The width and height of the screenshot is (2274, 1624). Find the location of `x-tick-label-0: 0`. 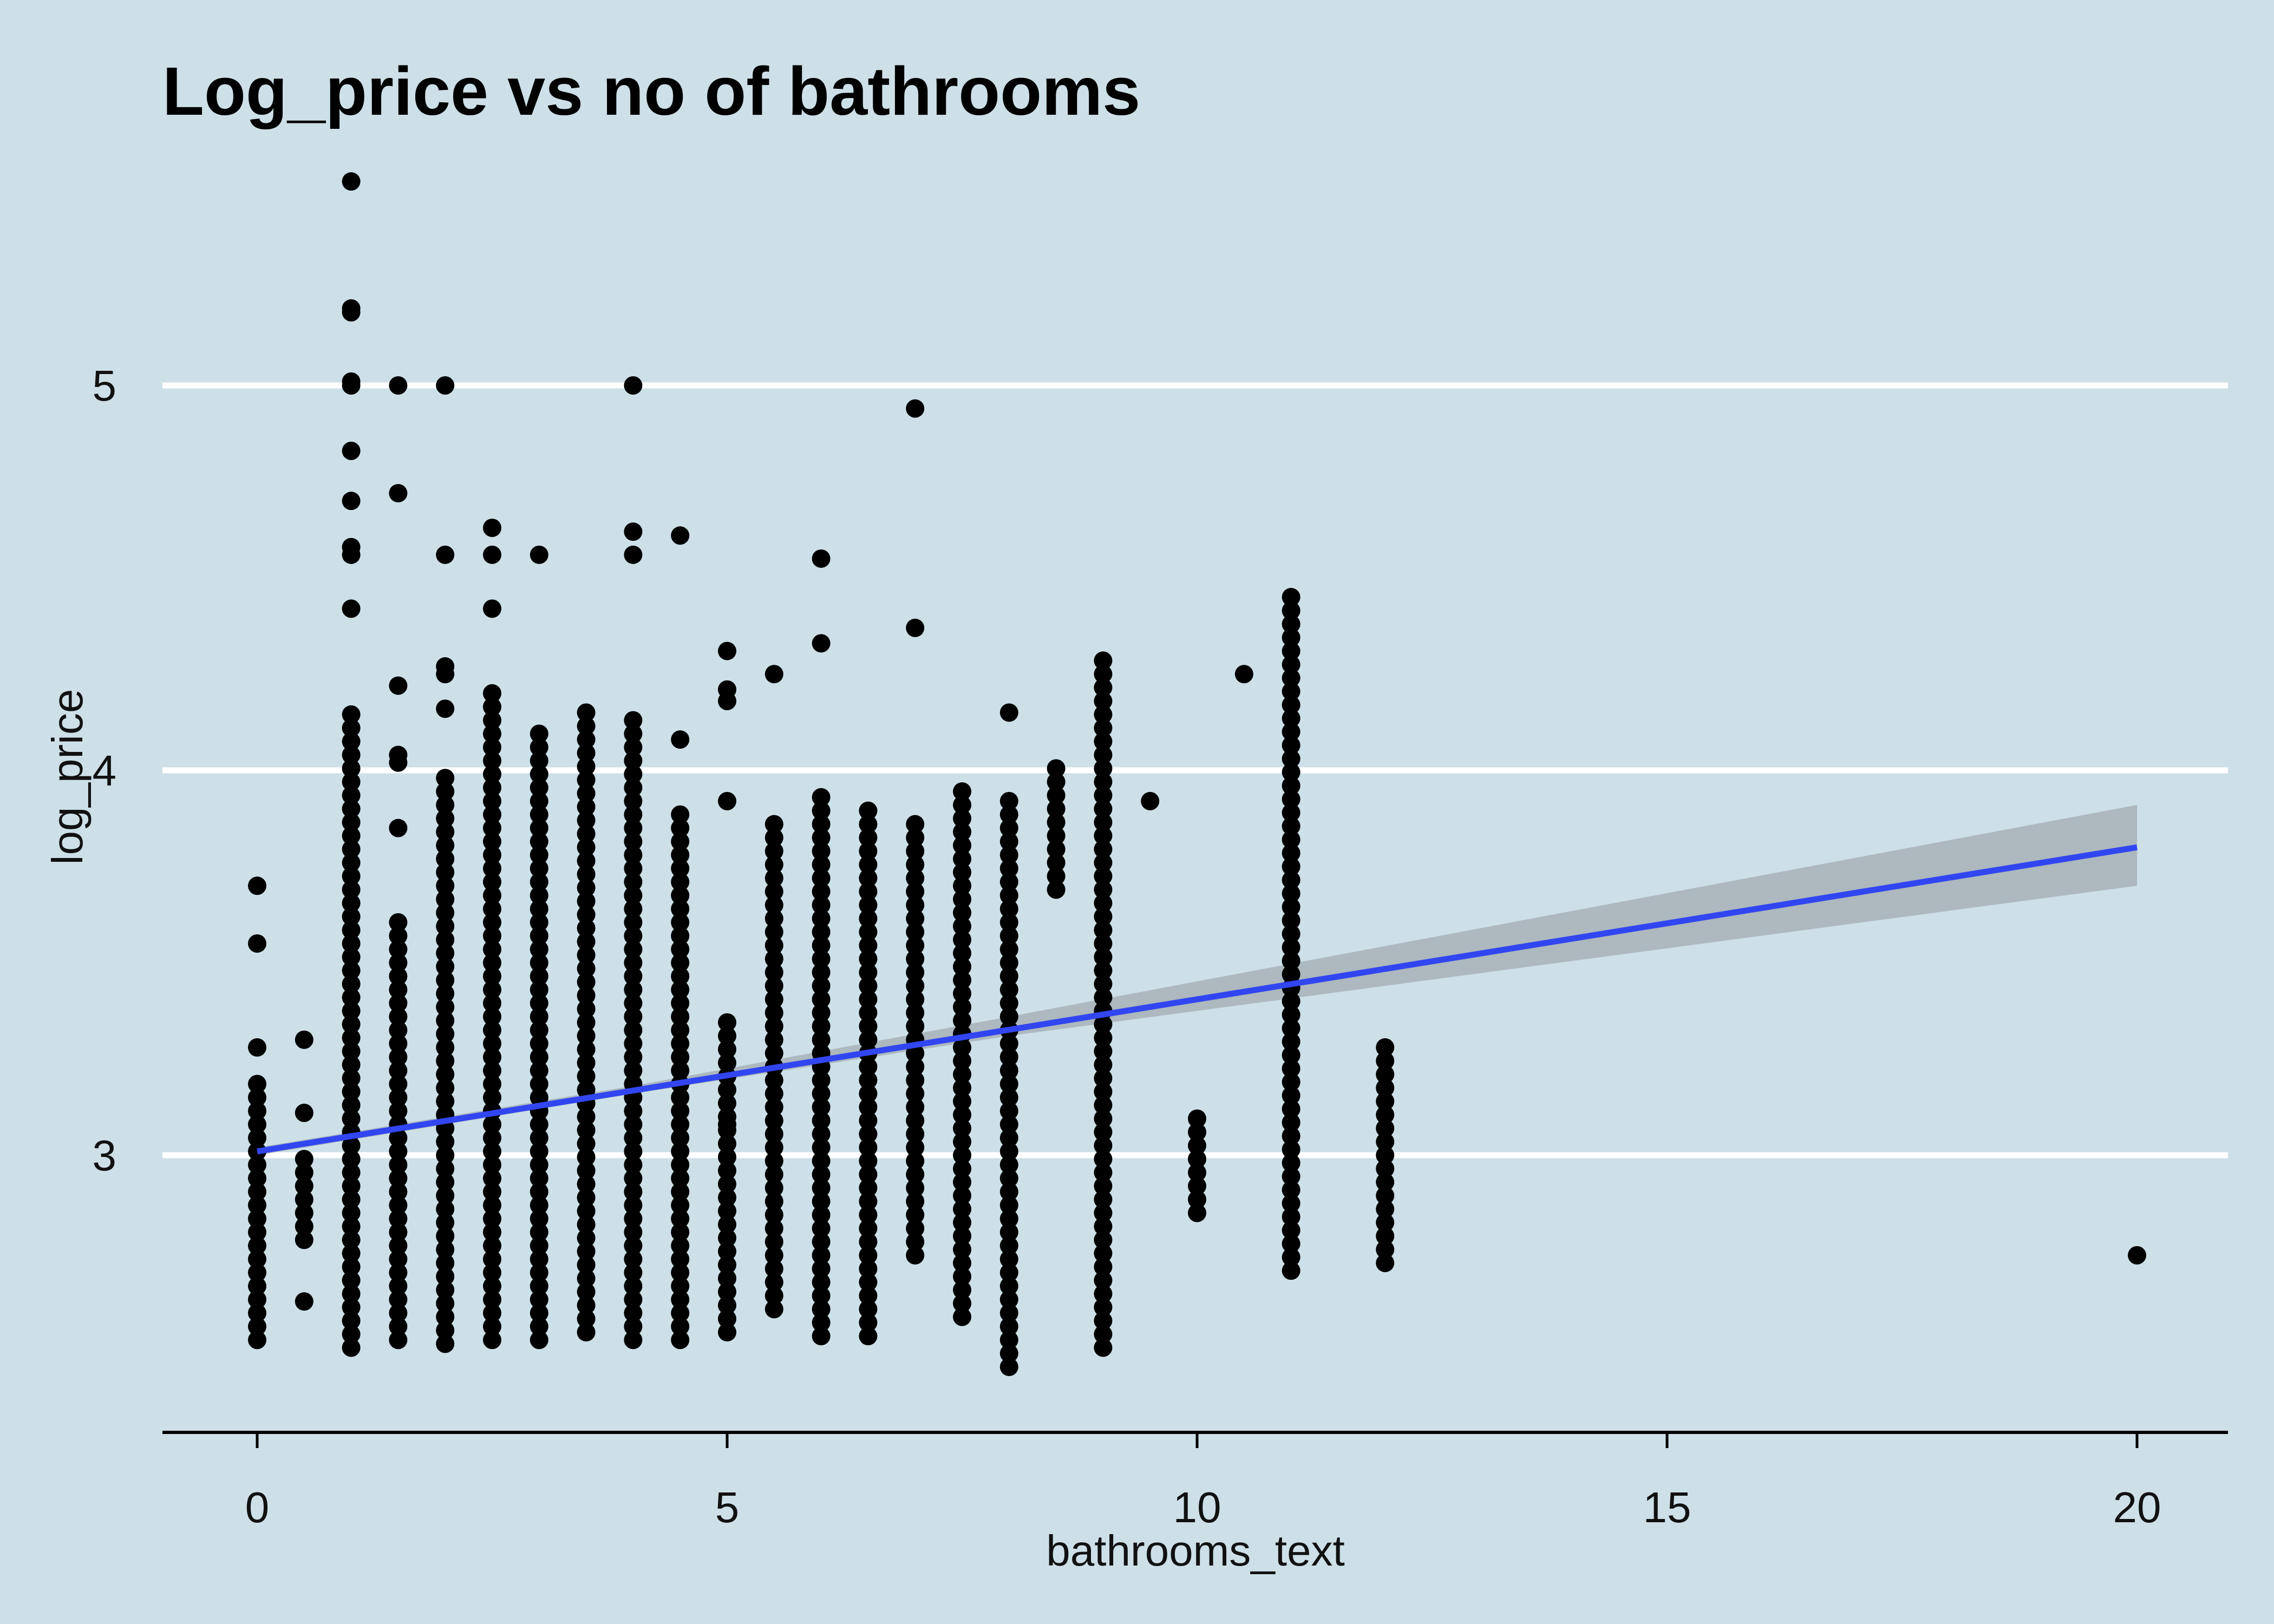

x-tick-label-0: 0 is located at coordinates (258, 1507).